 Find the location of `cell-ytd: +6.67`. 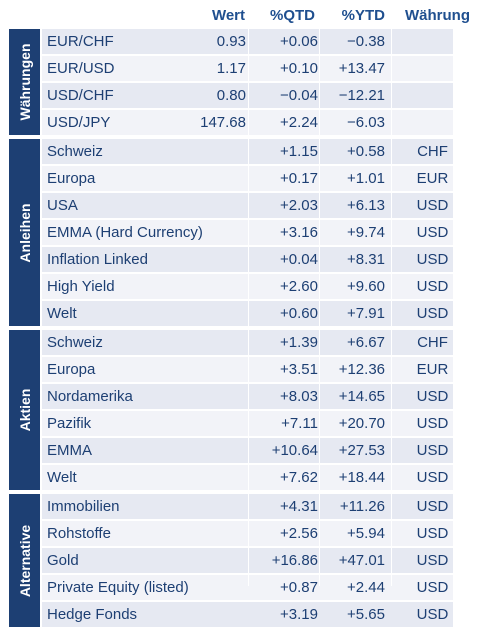

cell-ytd: +6.67 is located at coordinates (366, 342).